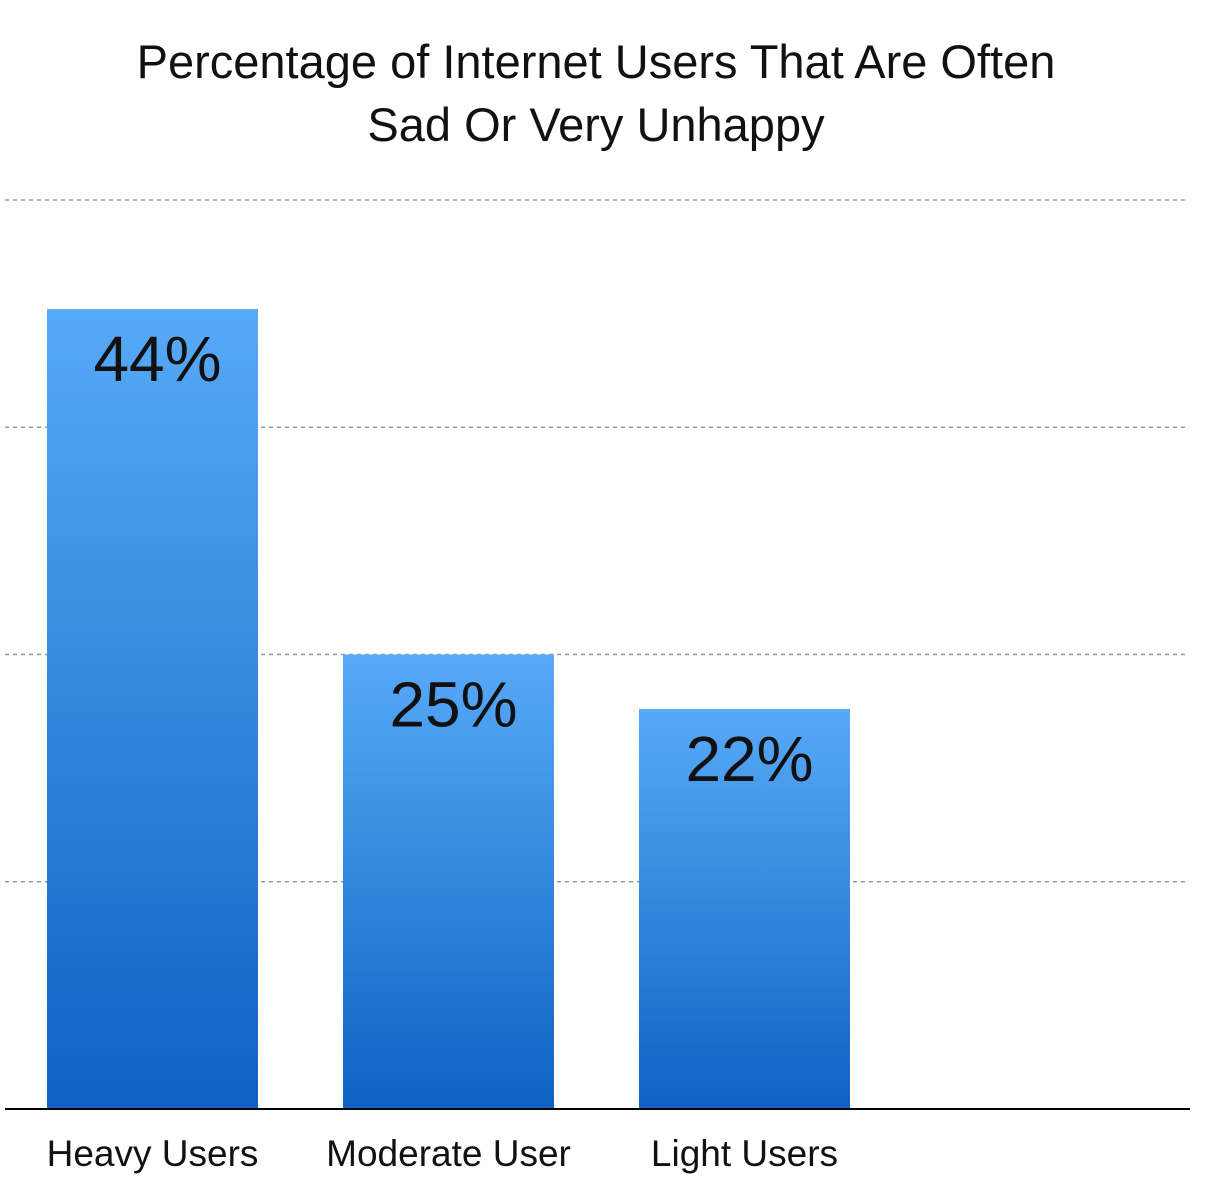 Image resolution: width=1216 pixels, height=1194 pixels. What do you see at coordinates (448, 881) in the screenshot?
I see `bar-moderate-user` at bounding box center [448, 881].